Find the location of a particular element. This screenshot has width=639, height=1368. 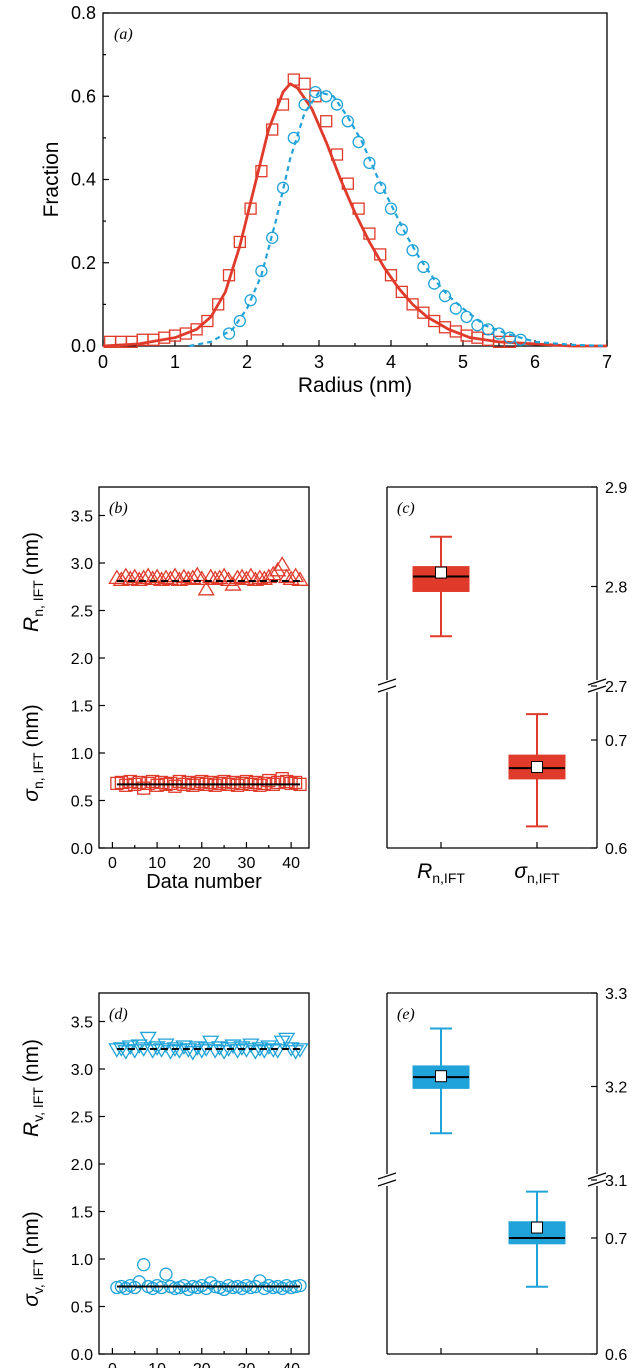

axis-break-mark-e is located at coordinates (387, 1183).